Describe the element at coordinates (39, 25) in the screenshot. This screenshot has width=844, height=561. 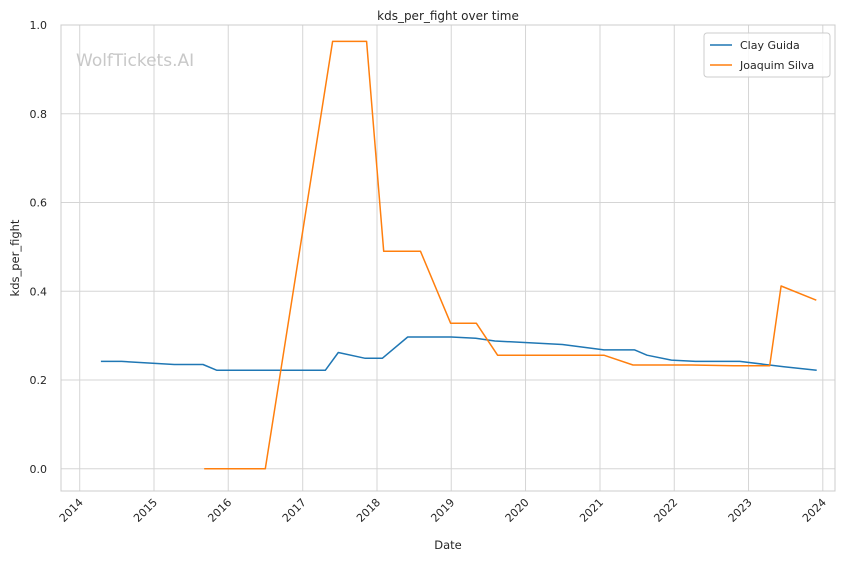
I see `y-tick-label: 1.0` at that location.